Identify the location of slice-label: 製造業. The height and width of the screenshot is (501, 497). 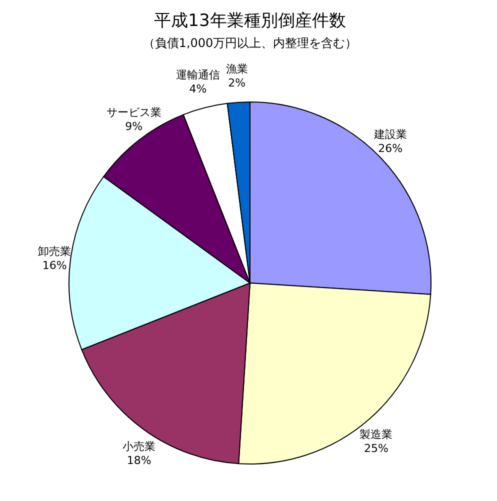
(376, 434).